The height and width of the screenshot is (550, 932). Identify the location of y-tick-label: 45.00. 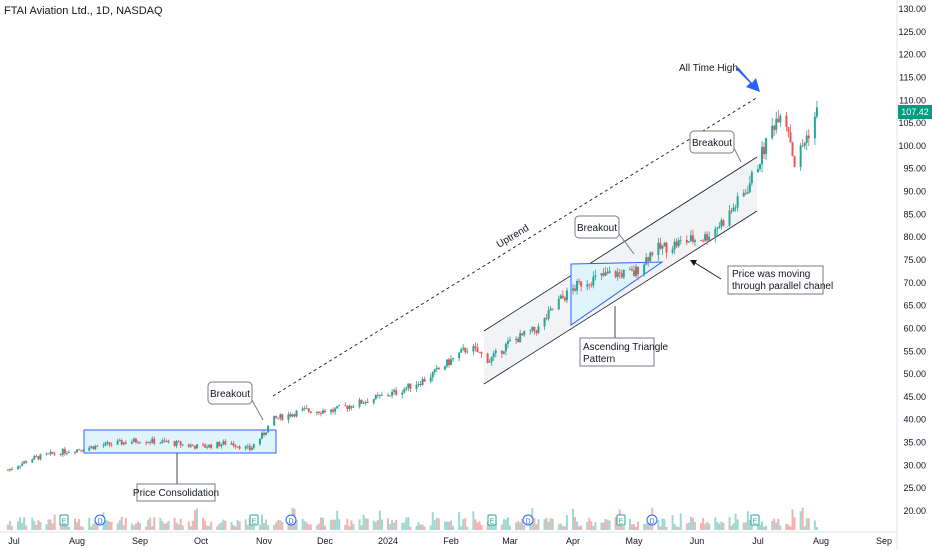
(914, 397).